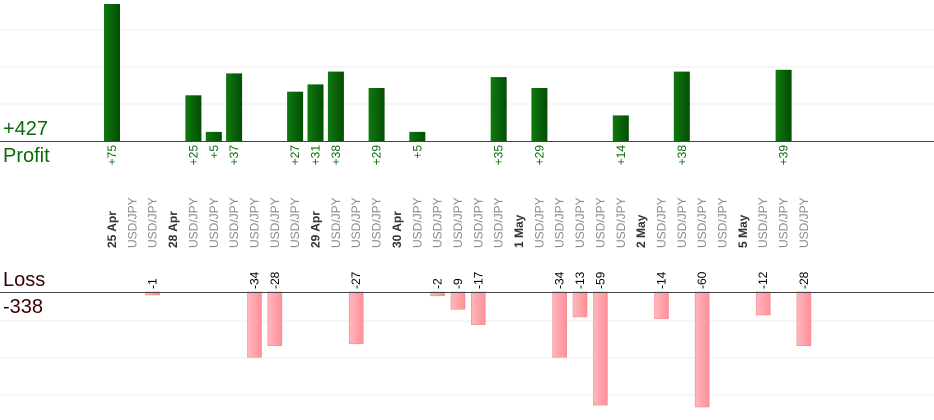  I want to click on profit-label: Profit, so click(26, 156).